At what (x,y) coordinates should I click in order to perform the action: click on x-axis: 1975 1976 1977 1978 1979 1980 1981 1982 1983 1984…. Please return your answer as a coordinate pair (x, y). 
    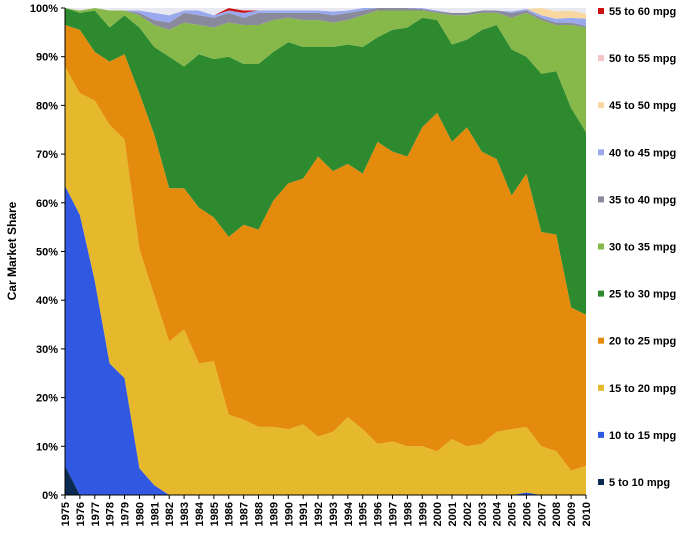
    Looking at the image, I should click on (326, 510).